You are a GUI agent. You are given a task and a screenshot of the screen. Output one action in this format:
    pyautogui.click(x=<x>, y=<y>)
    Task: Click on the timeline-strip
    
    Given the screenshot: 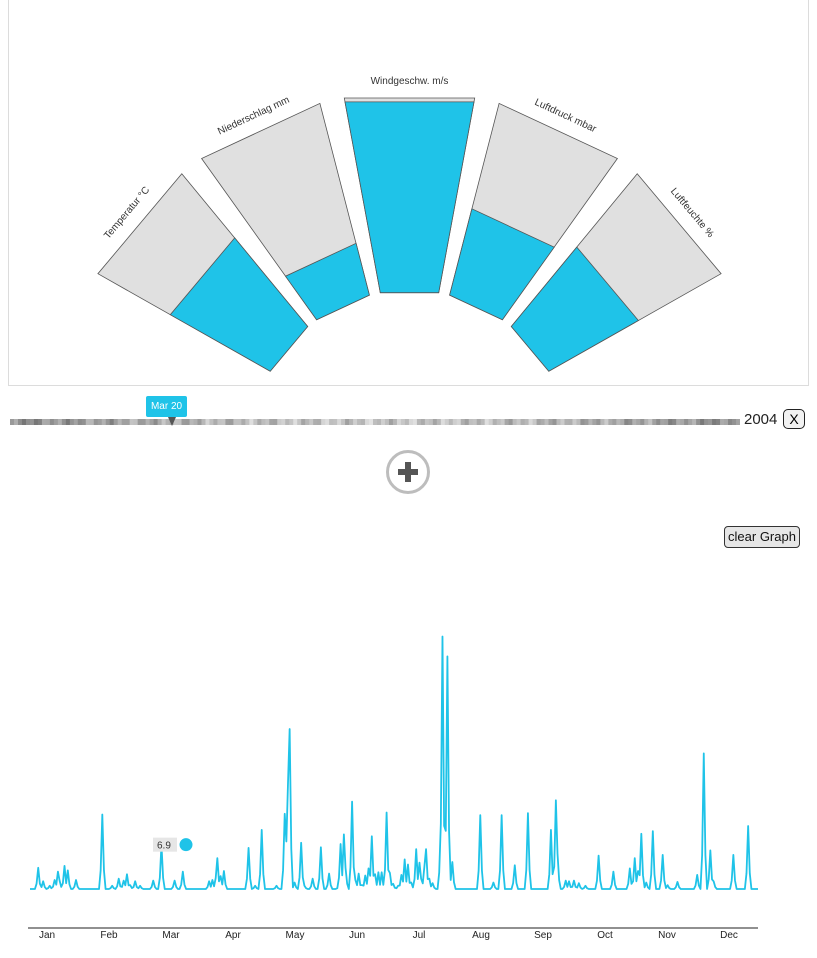 What is the action you would take?
    pyautogui.click(x=375, y=422)
    